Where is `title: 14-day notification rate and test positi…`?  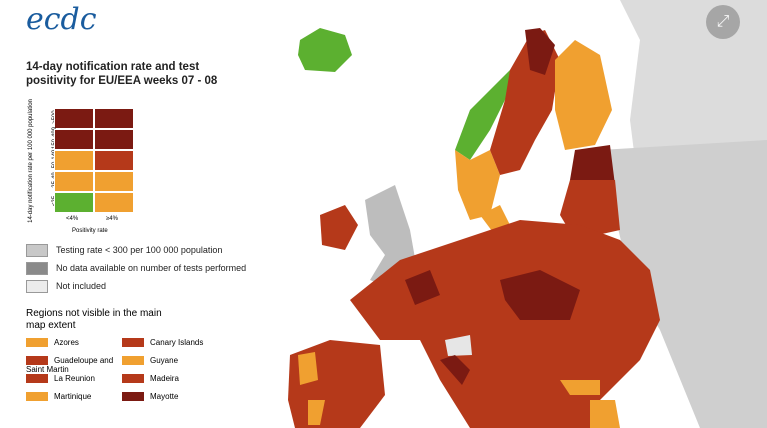
title: 14-day notification rate and test positi… is located at coordinates (122, 74).